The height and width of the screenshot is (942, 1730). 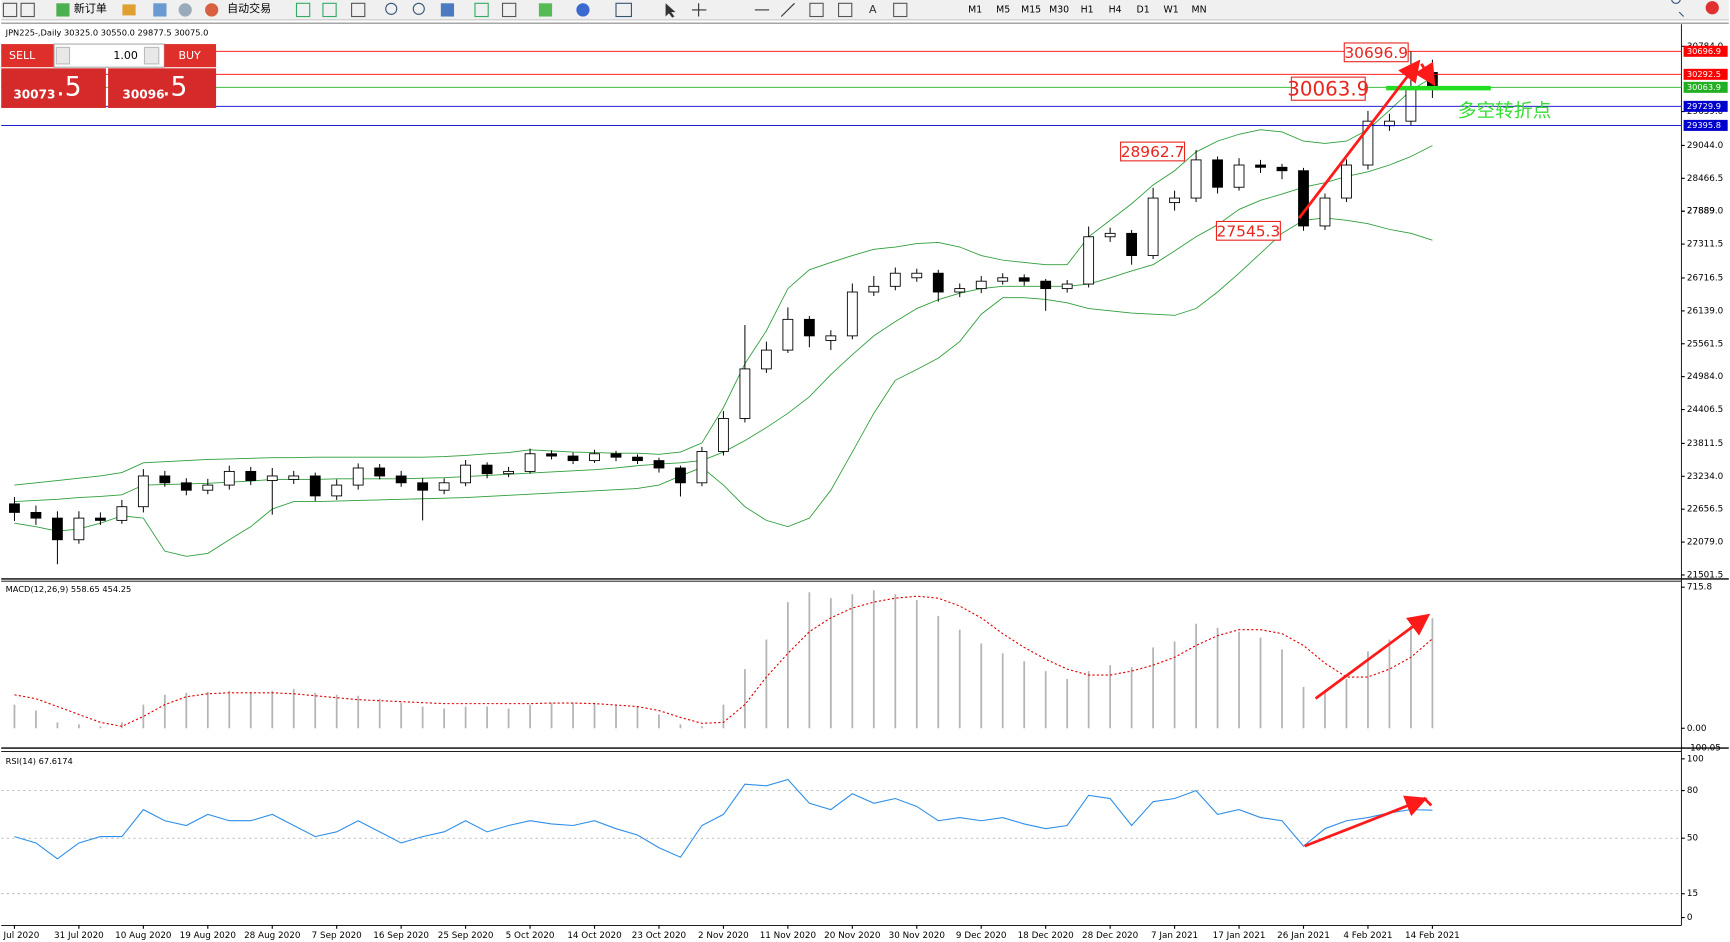 What do you see at coordinates (1115, 9) in the screenshot?
I see `timeframe-button: H4` at bounding box center [1115, 9].